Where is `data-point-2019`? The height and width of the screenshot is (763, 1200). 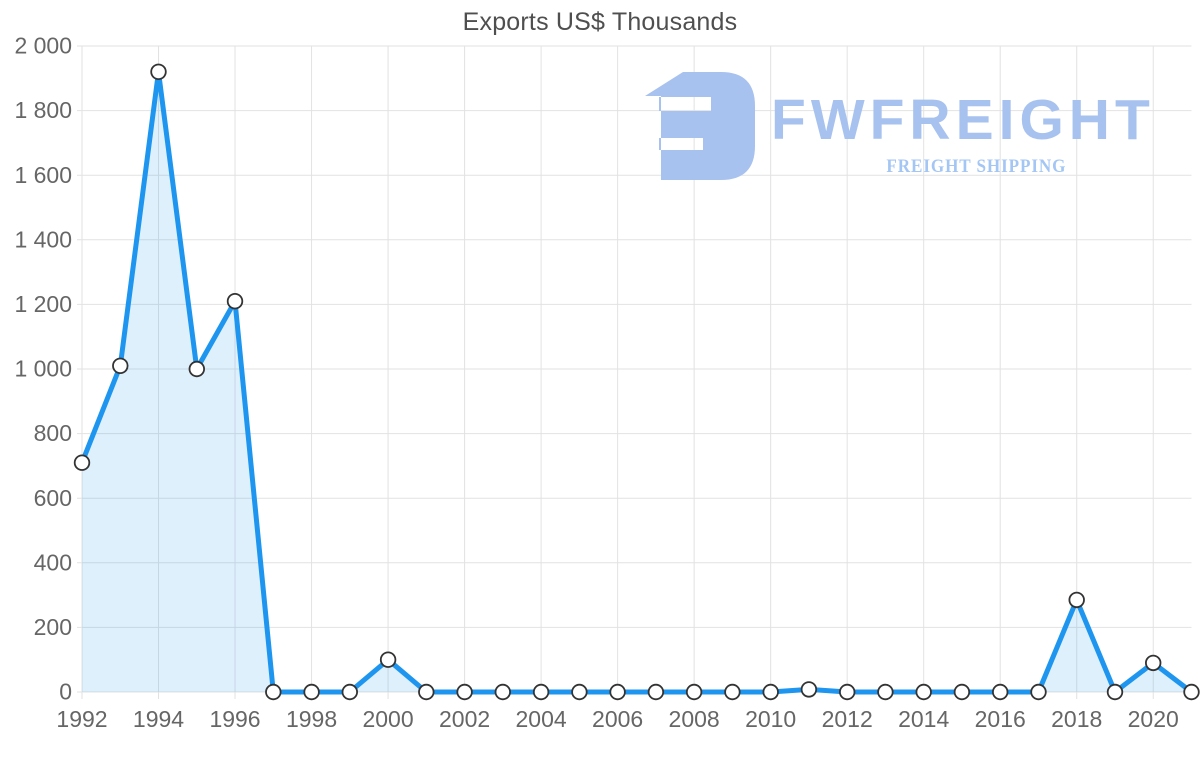 data-point-2019 is located at coordinates (1115, 692).